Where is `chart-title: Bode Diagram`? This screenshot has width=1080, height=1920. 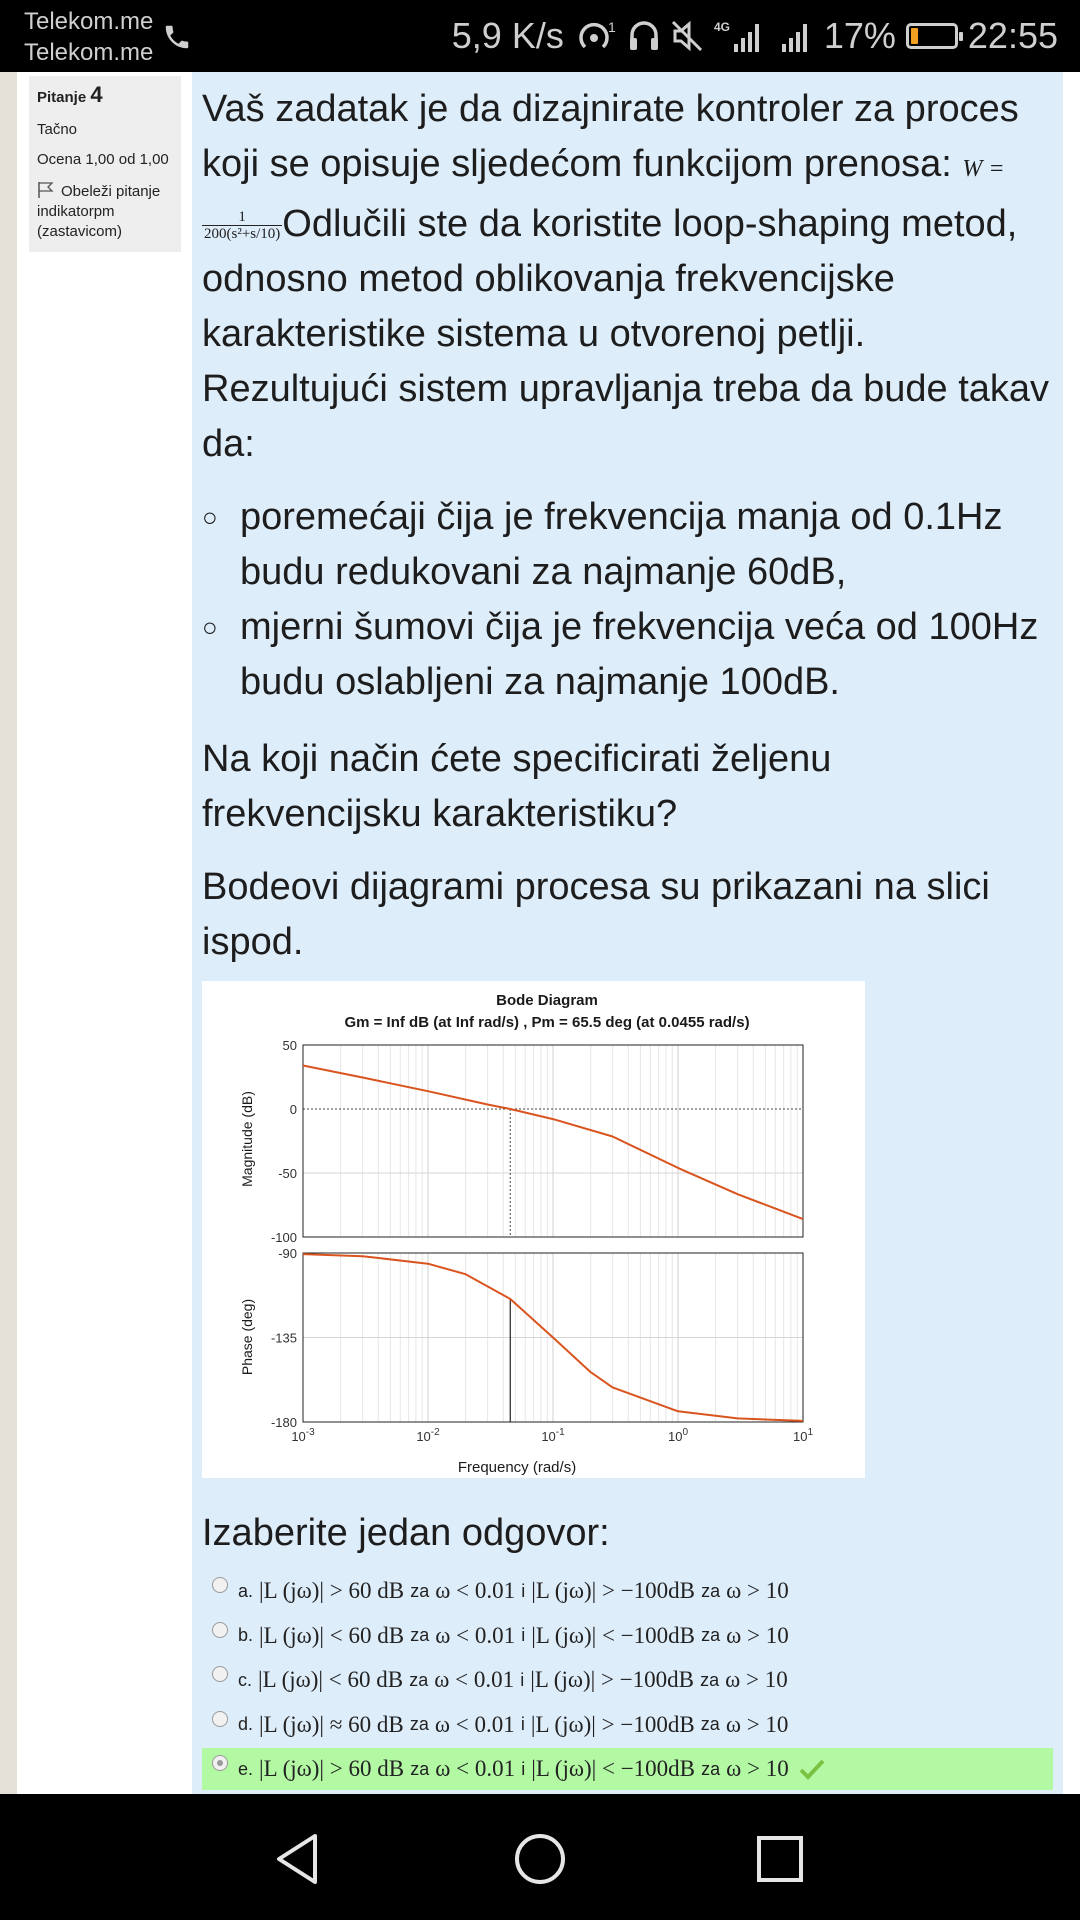
chart-title: Bode Diagram is located at coordinates (547, 1000).